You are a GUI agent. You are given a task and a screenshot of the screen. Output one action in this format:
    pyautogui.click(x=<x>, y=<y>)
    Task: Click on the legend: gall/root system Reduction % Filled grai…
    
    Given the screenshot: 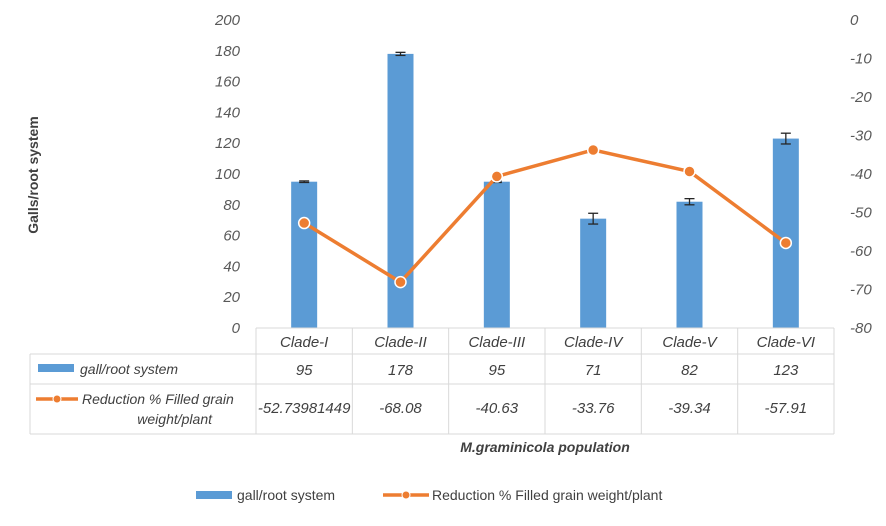 What is the action you would take?
    pyautogui.click(x=429, y=495)
    